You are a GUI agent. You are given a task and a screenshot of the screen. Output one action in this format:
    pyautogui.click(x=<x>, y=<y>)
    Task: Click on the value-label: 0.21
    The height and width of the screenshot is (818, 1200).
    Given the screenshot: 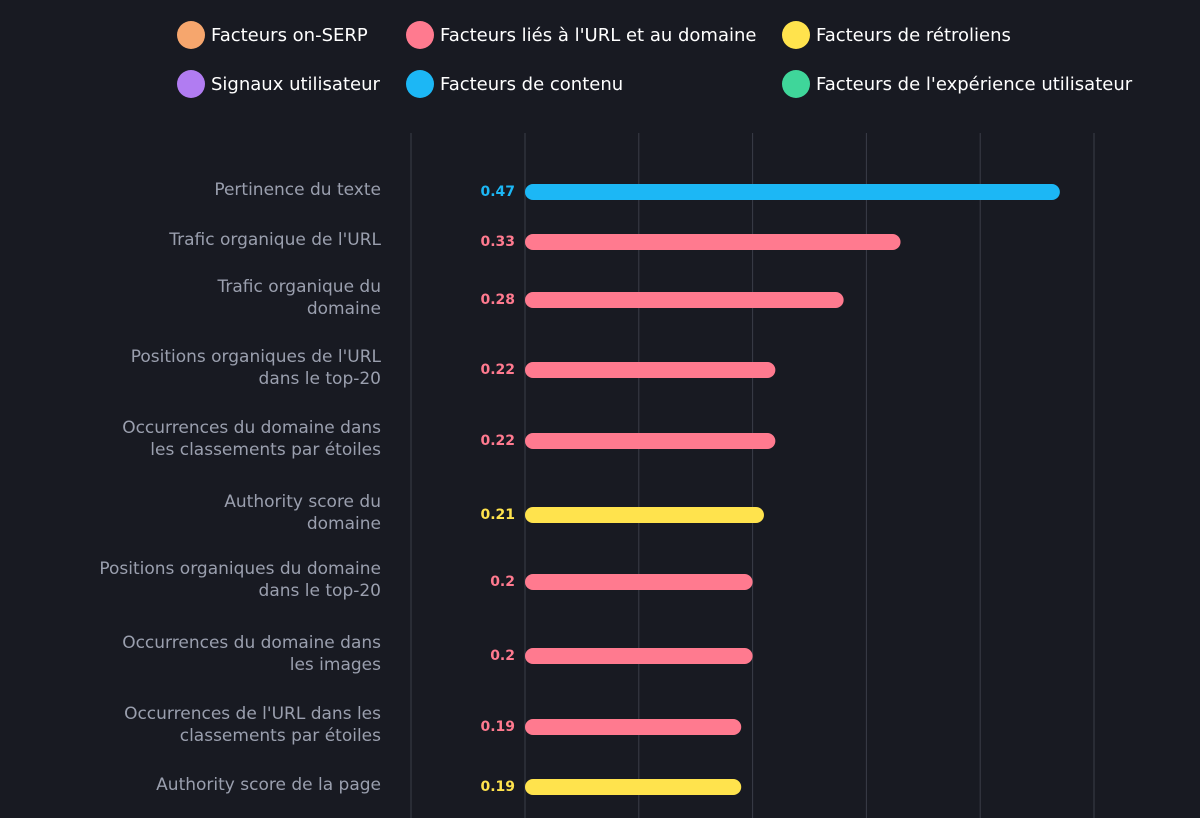 What is the action you would take?
    pyautogui.click(x=497, y=515)
    